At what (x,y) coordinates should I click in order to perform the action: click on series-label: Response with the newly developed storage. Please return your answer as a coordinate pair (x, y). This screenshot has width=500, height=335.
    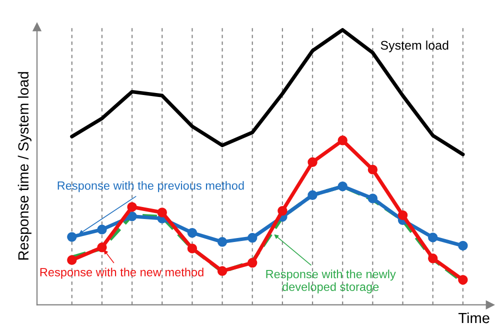
    Looking at the image, I should click on (331, 282).